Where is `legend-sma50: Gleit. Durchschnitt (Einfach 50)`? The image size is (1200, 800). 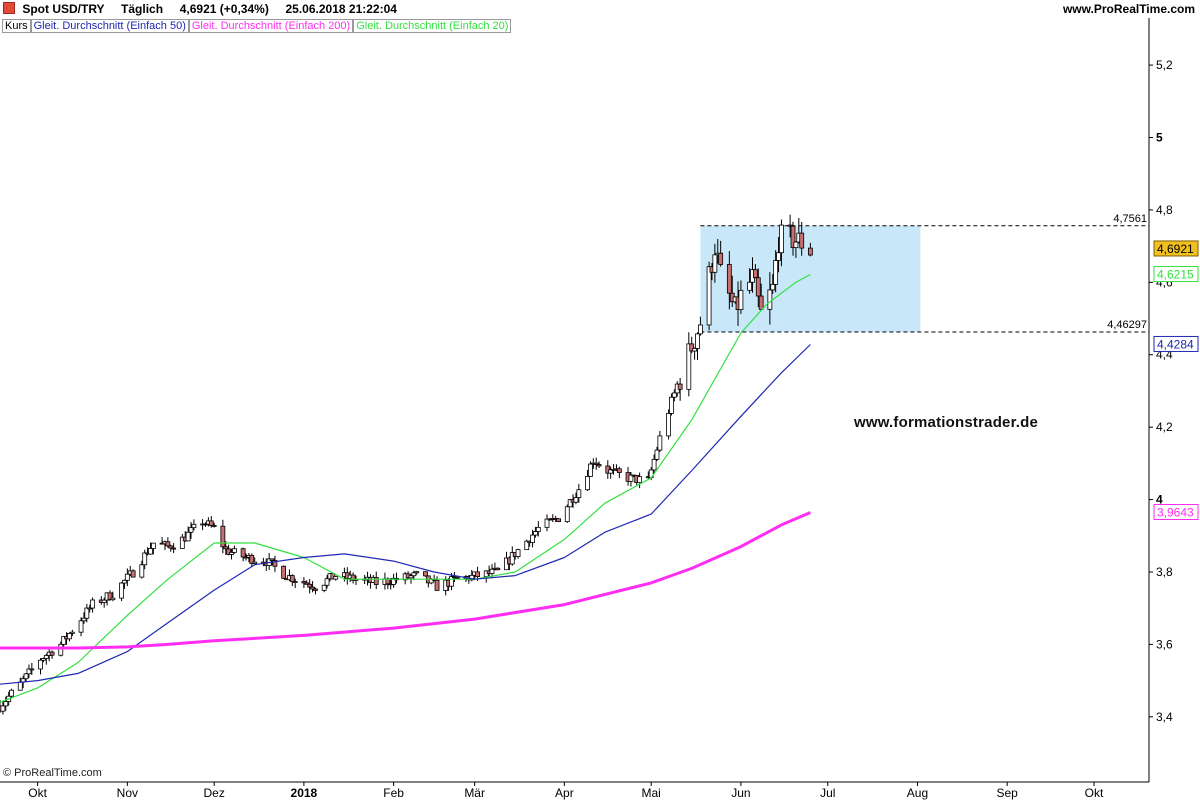
legend-sma50: Gleit. Durchschnitt (Einfach 50) is located at coordinates (109, 26).